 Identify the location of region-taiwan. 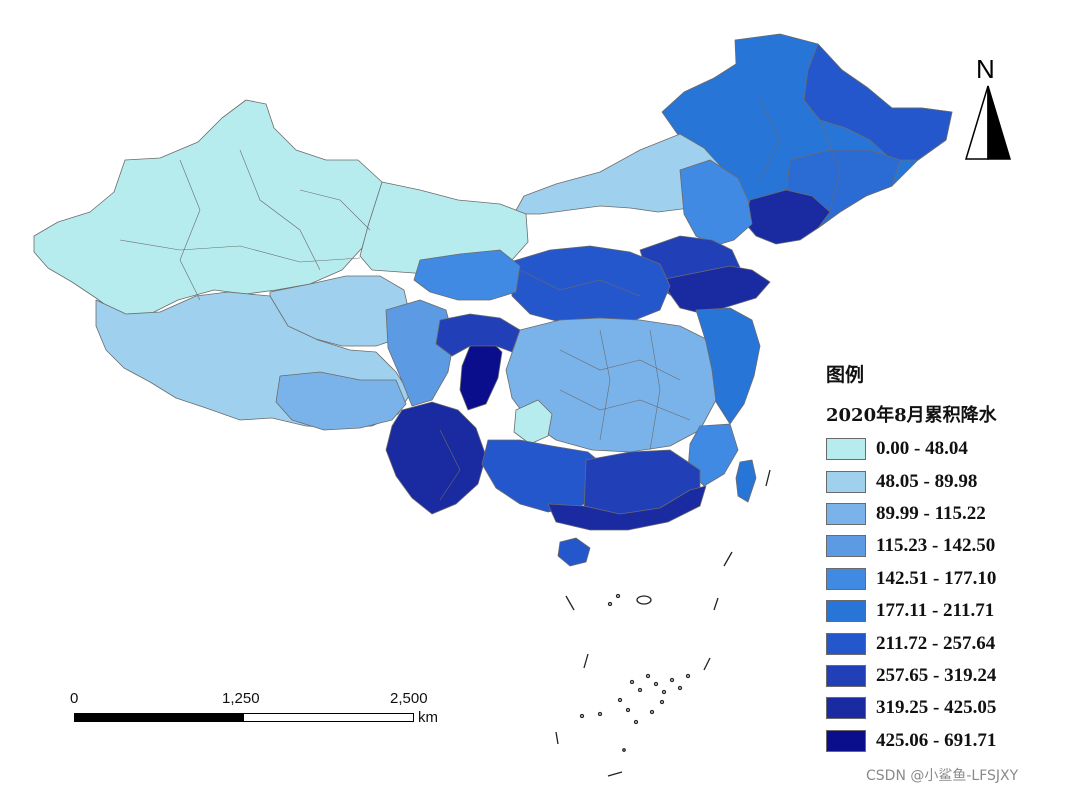
(746, 481).